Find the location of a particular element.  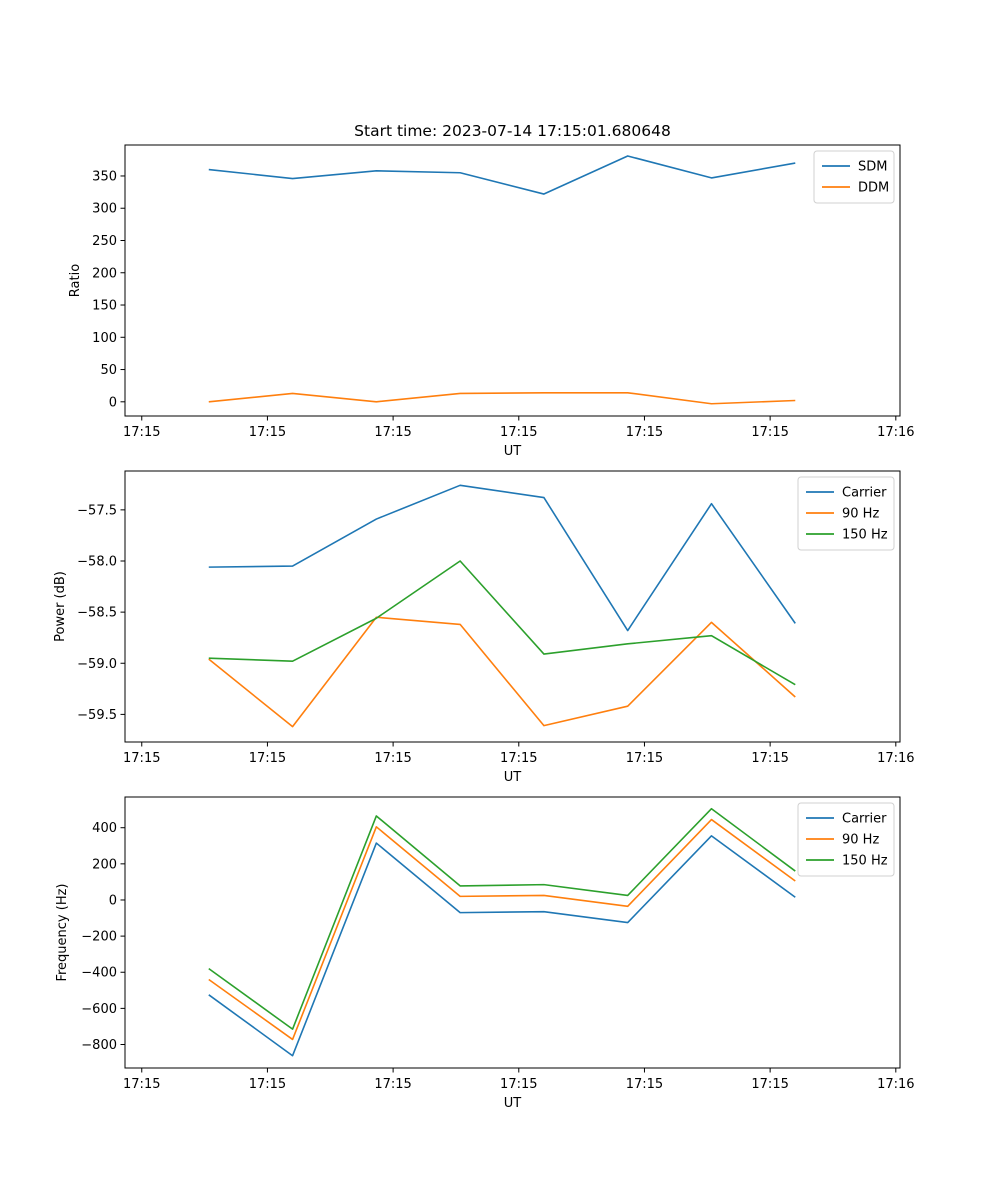

frequency-series-line-150-hz is located at coordinates (502, 918).